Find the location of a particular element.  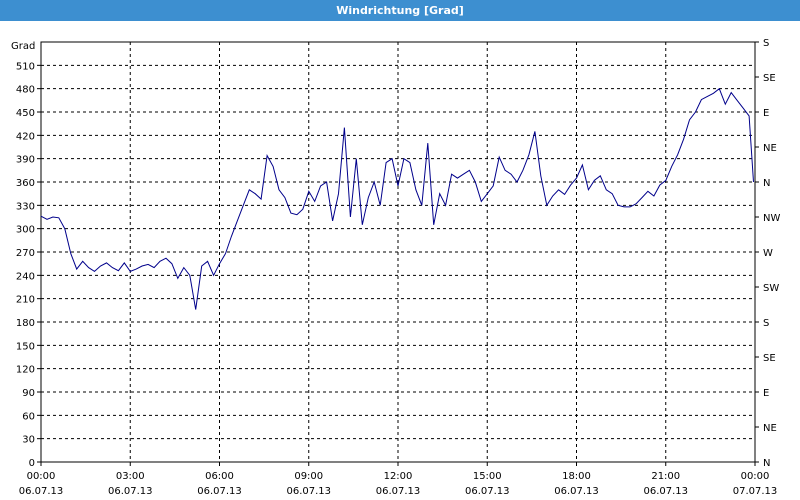

x-tick-time-label: 09:00 is located at coordinates (308, 476).